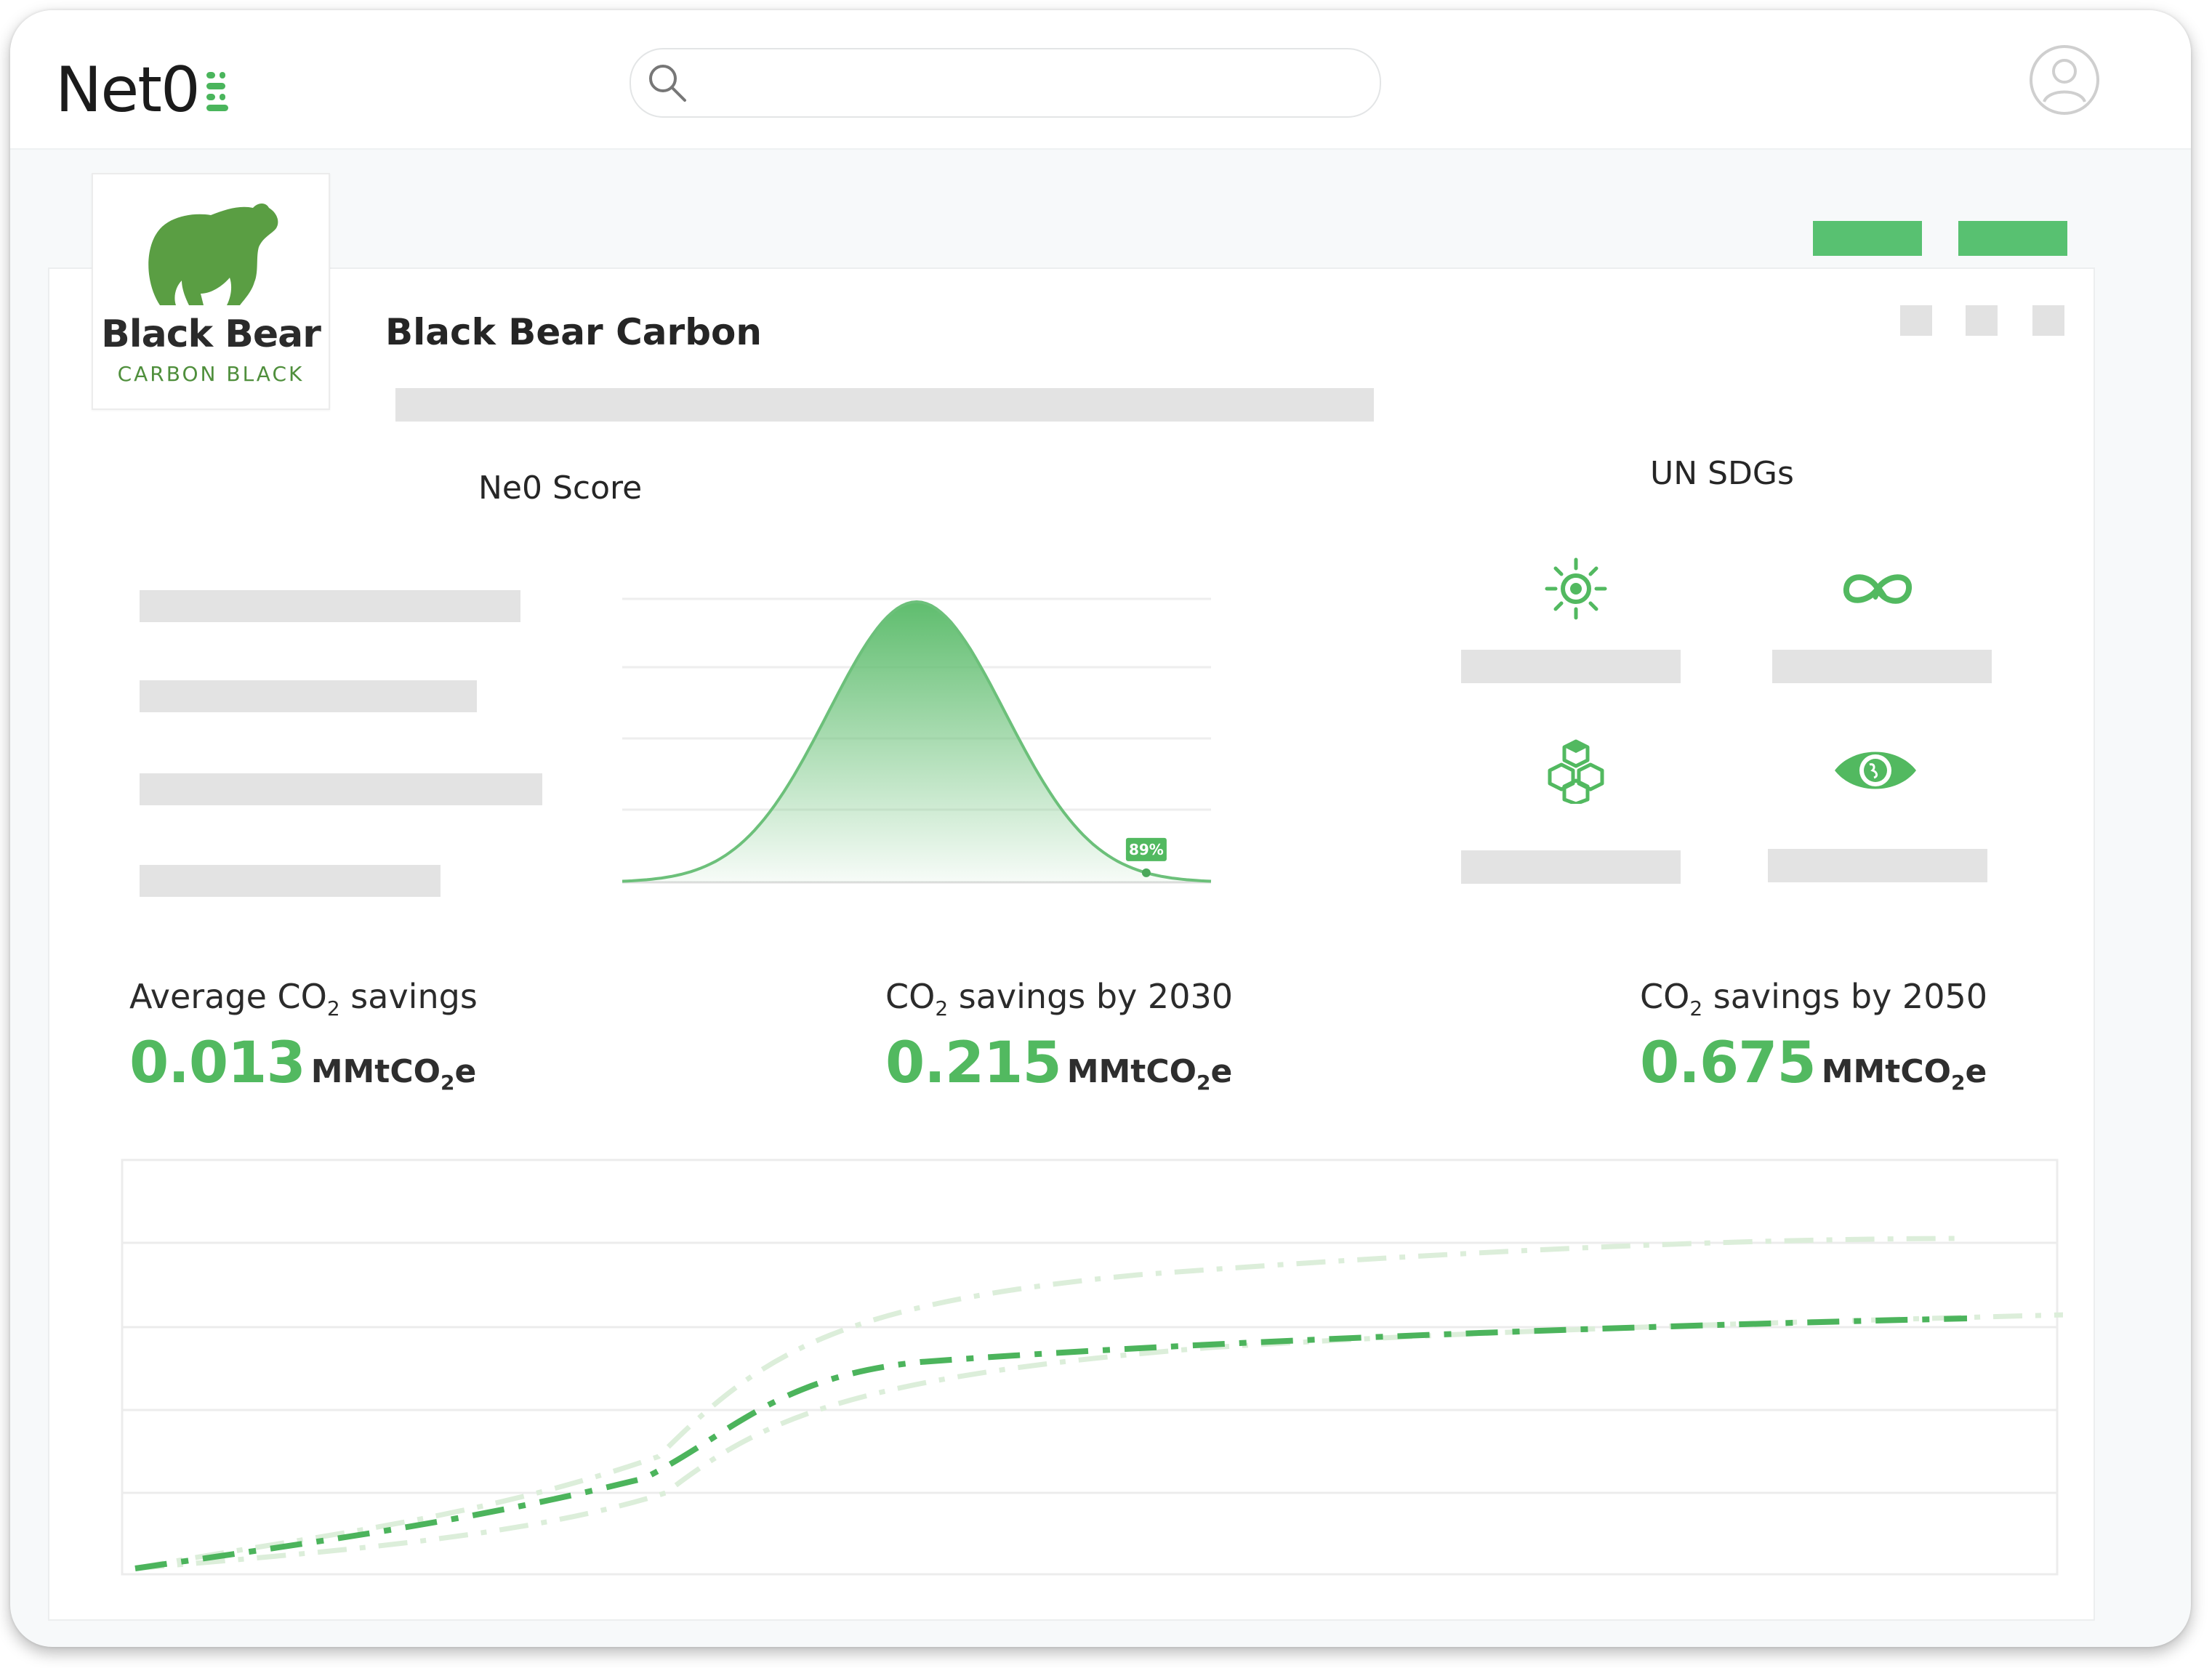 Image resolution: width=2212 pixels, height=1668 pixels. I want to click on score-marker-label: 89%, so click(1146, 850).